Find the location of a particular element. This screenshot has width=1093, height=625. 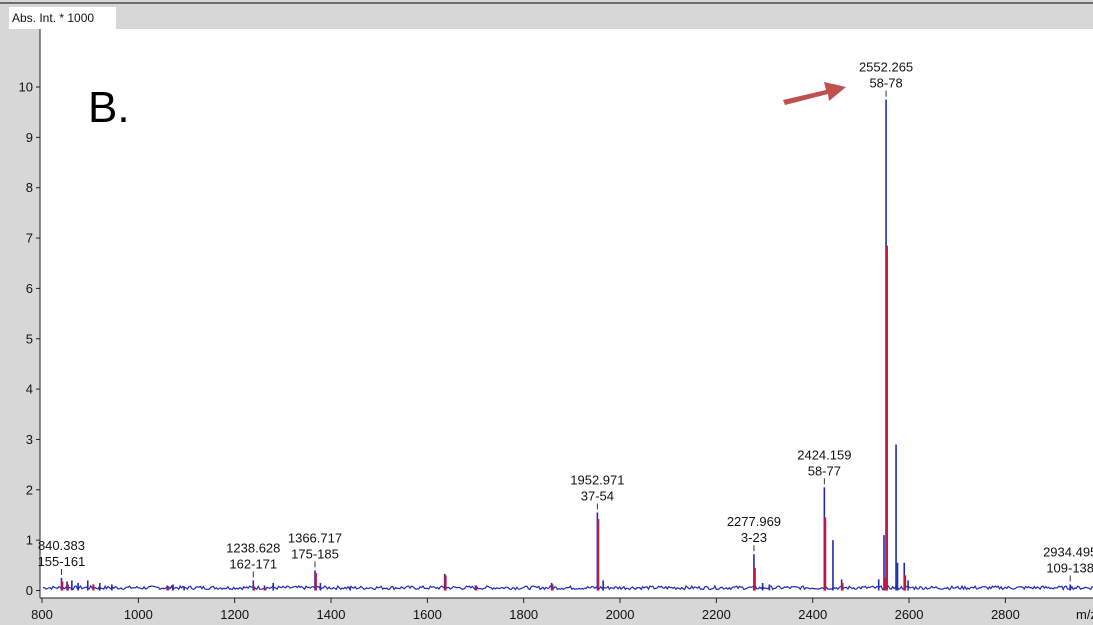

x-tick-label: 1200 is located at coordinates (234, 614).